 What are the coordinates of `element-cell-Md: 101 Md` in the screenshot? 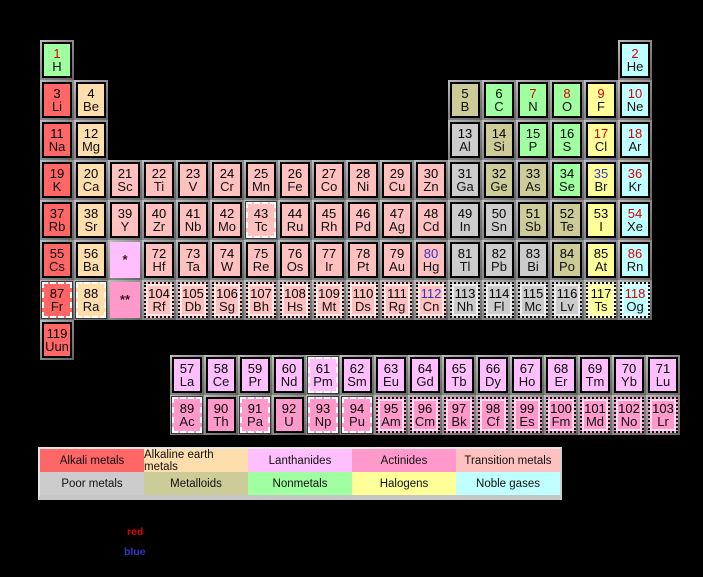 It's located at (595, 415).